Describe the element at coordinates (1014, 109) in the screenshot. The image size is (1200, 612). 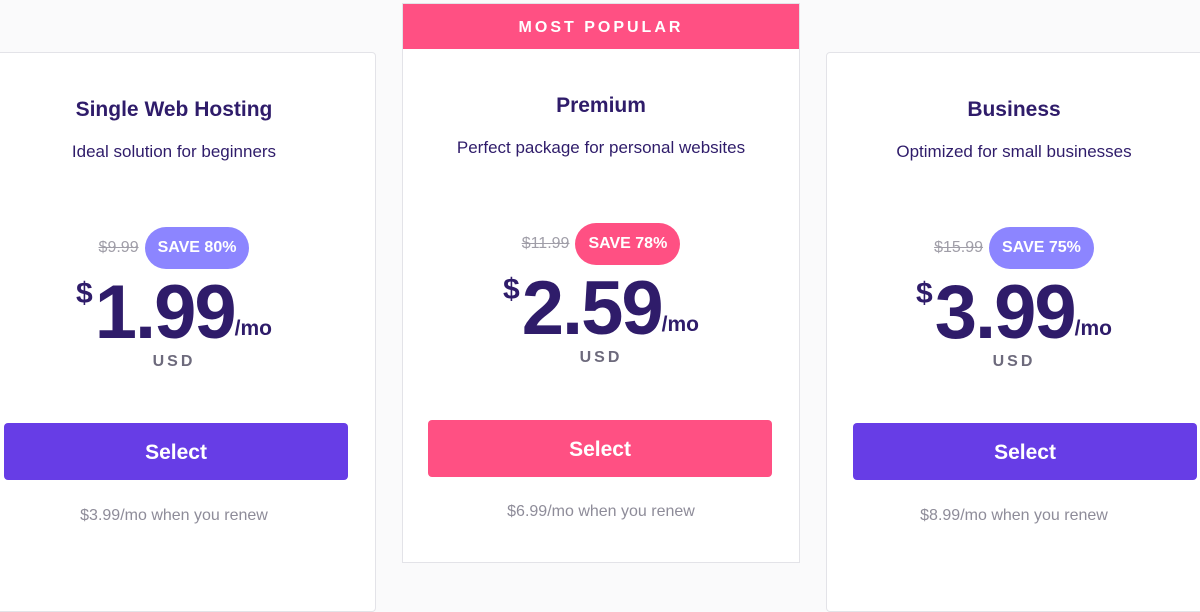
I see `plan-title: Business` at that location.